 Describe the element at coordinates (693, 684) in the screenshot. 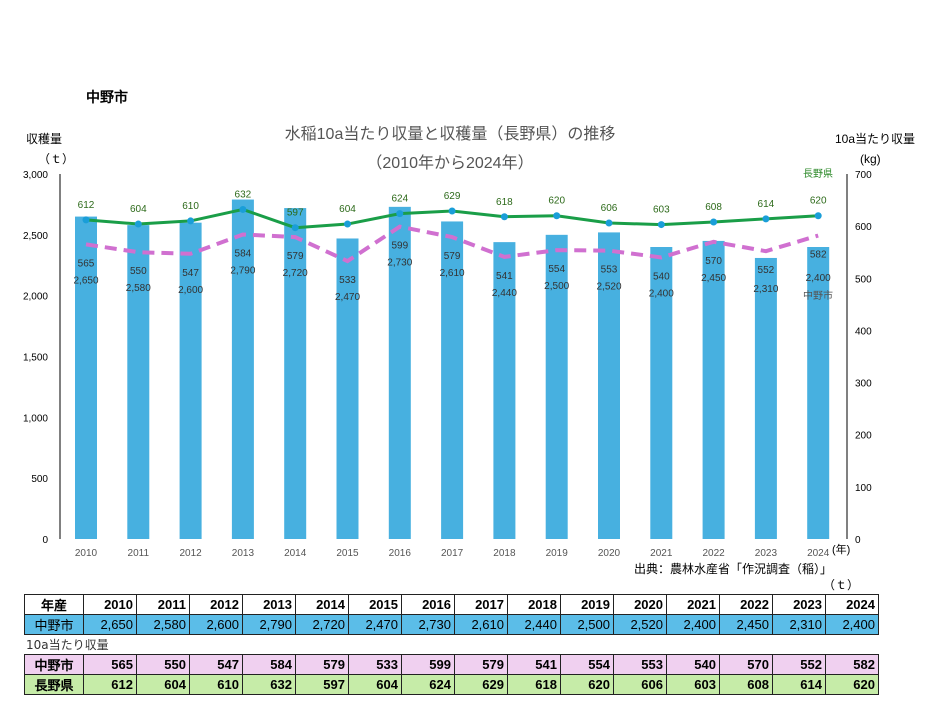

I see `value-cell: 603` at that location.